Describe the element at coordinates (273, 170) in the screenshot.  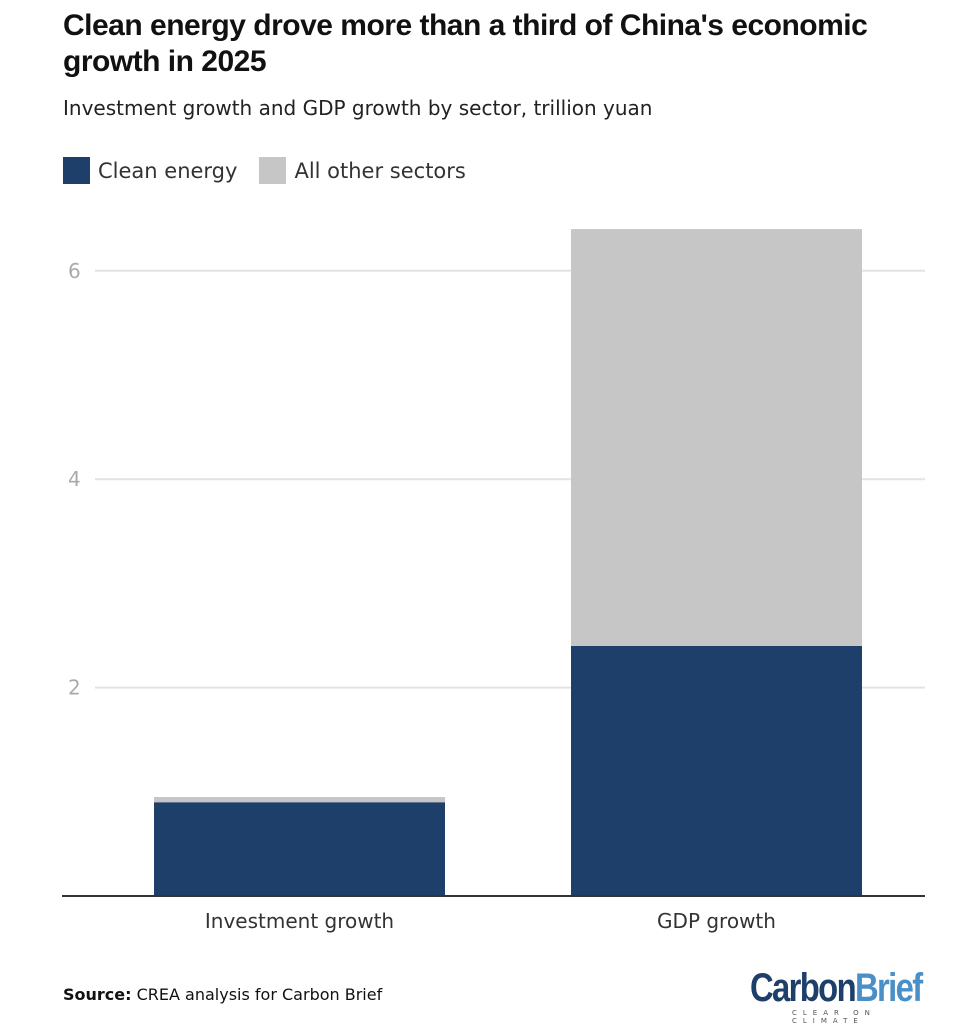
I see `legend-swatch-other-sectors` at that location.